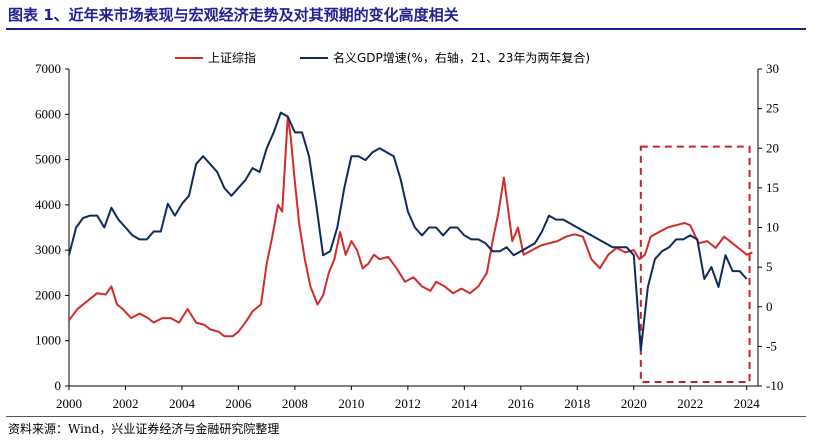 The image size is (813, 441). What do you see at coordinates (238, 403) in the screenshot?
I see `x-tick-label: 2006` at bounding box center [238, 403].